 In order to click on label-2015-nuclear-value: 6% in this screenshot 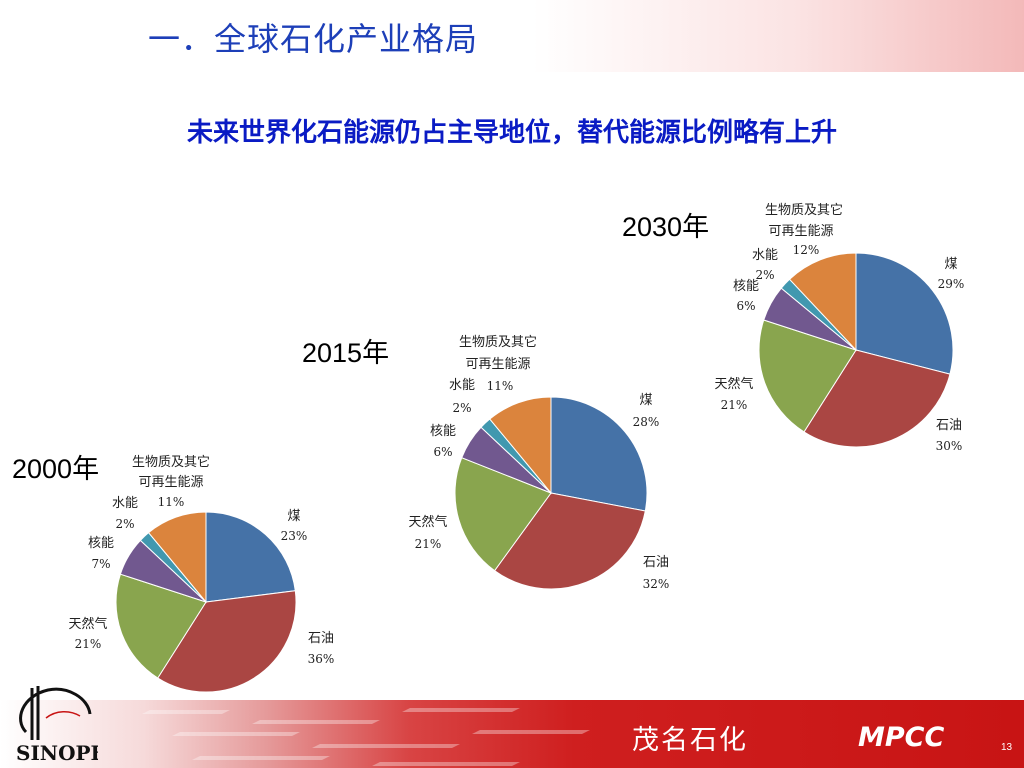, I will do `click(442, 452)`.